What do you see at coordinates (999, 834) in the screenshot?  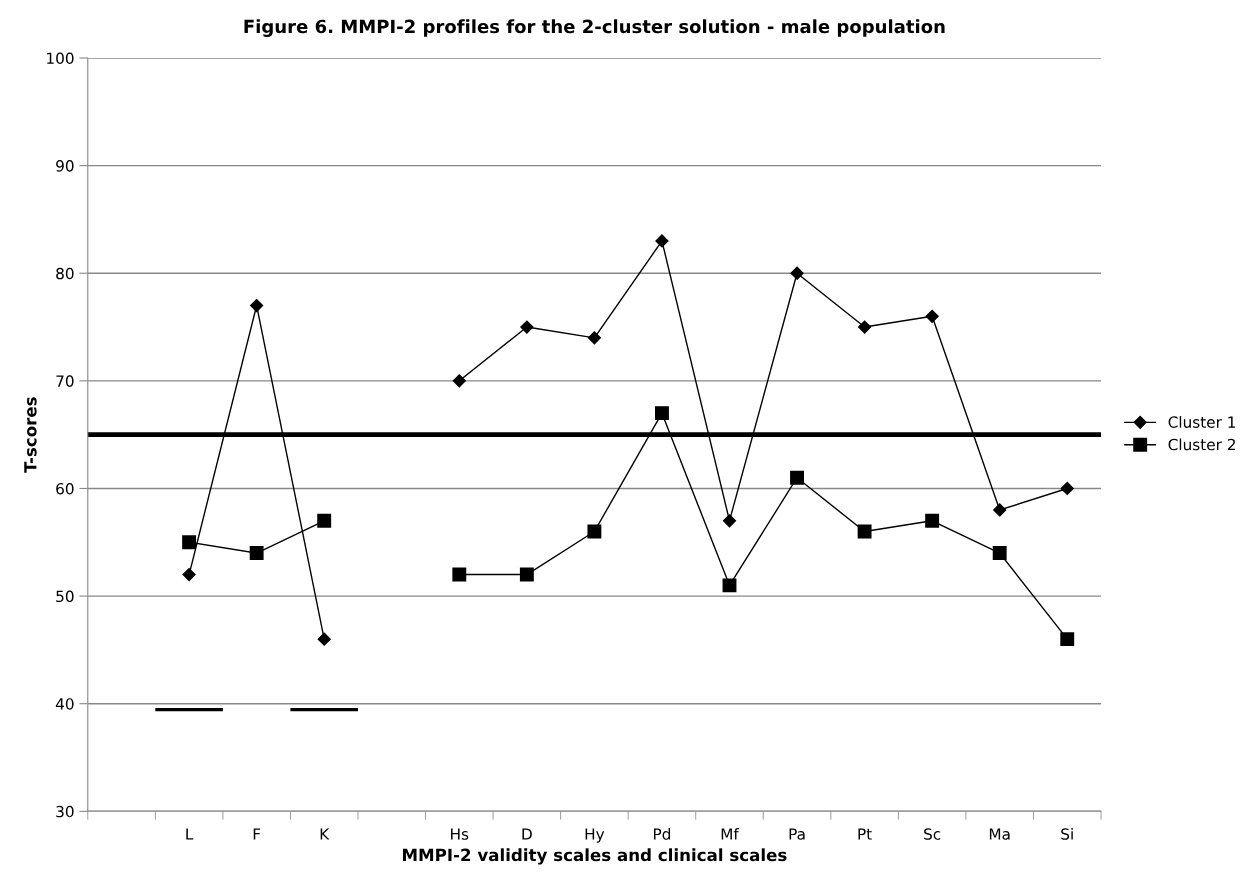 I see `x-tick-label: Ma` at bounding box center [999, 834].